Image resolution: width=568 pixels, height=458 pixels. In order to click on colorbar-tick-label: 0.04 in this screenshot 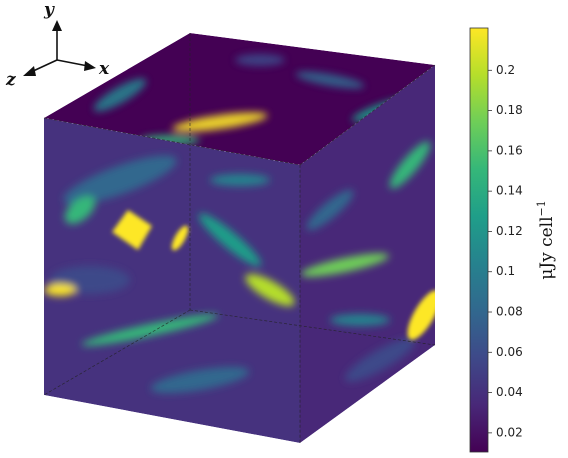, I will do `click(509, 392)`.